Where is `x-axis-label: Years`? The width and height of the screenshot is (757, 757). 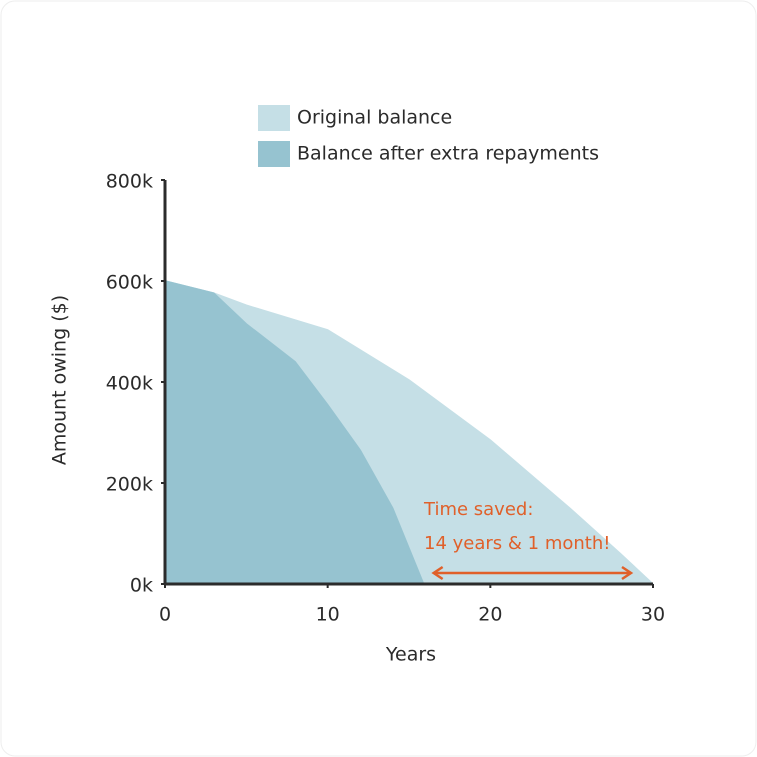 x-axis-label: Years is located at coordinates (410, 655).